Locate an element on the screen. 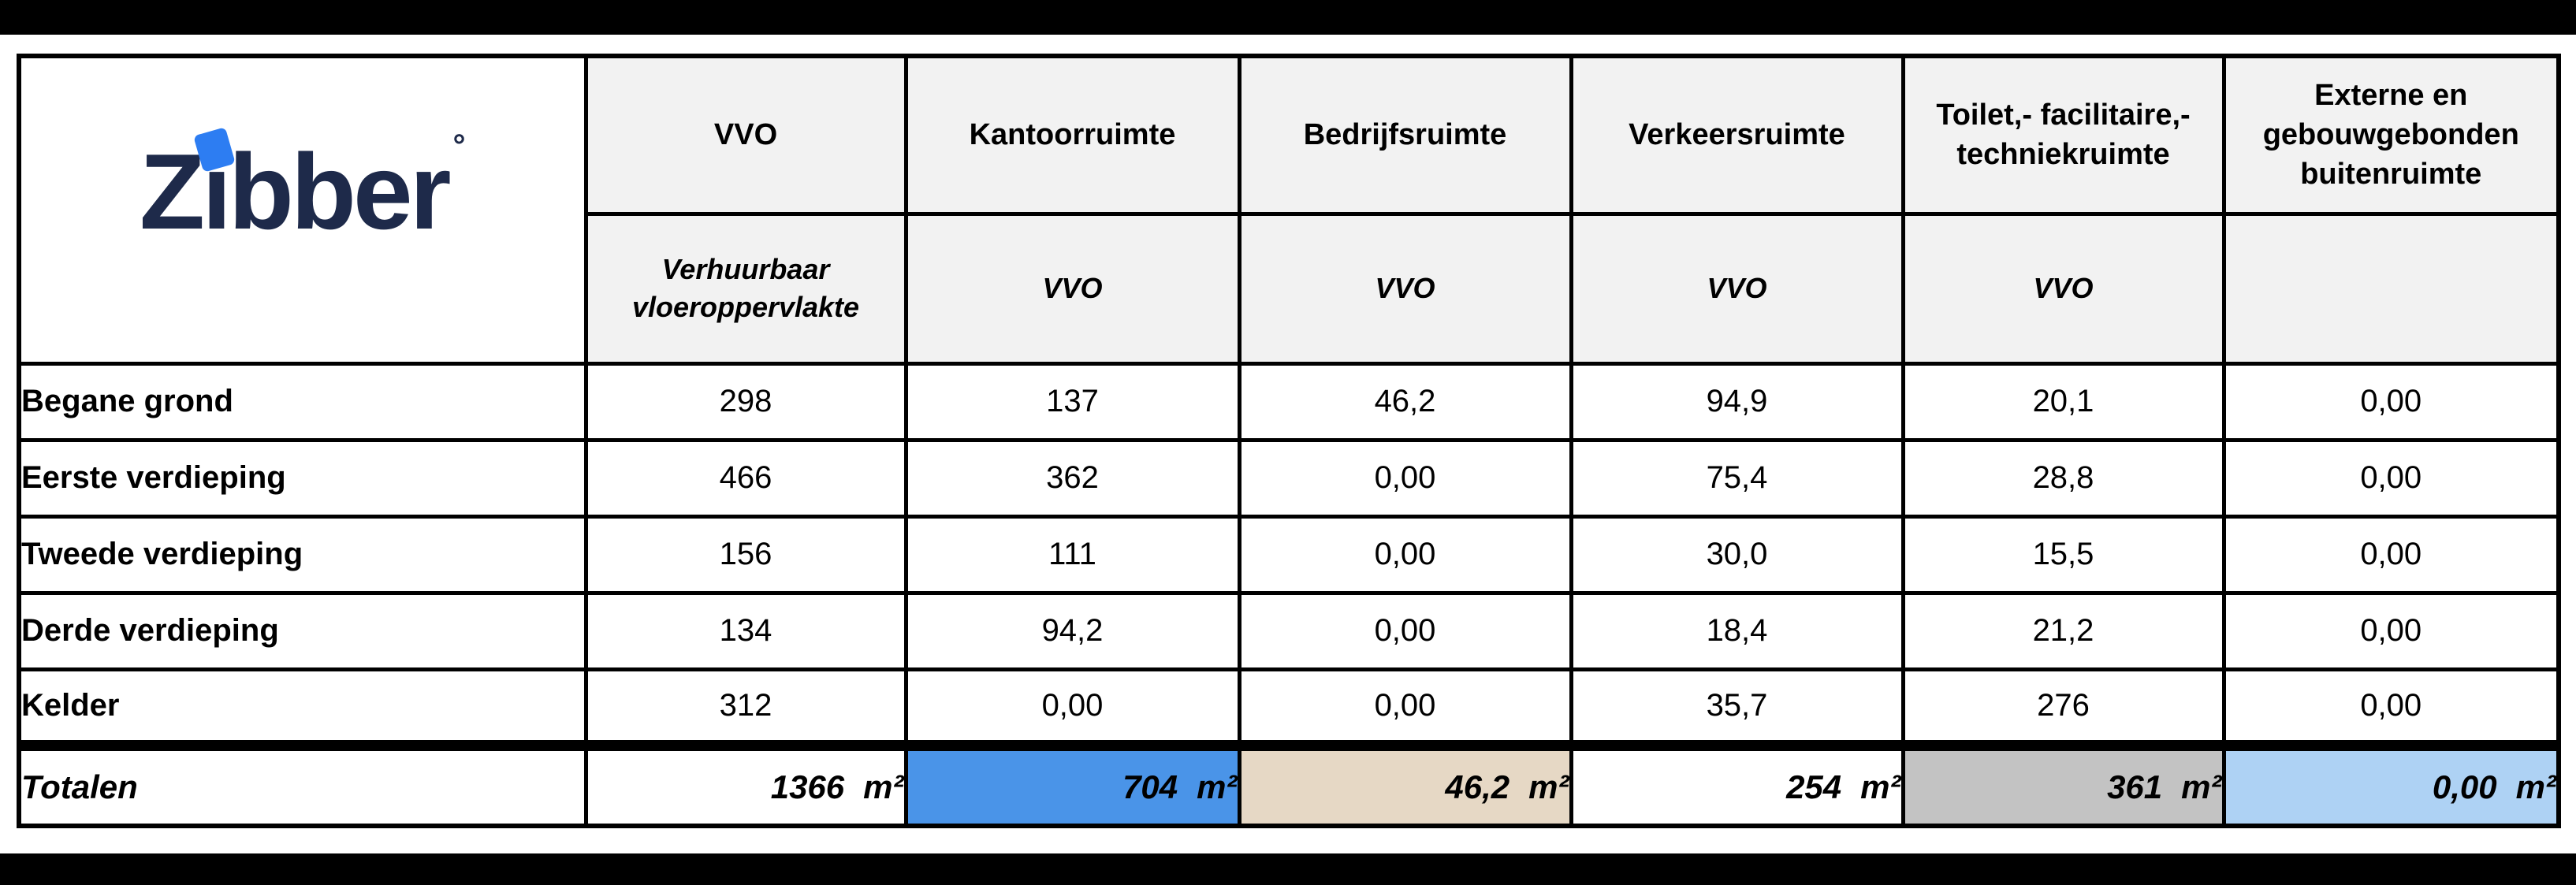 The height and width of the screenshot is (885, 2576). cell-toilet: 21,2 is located at coordinates (2063, 630).